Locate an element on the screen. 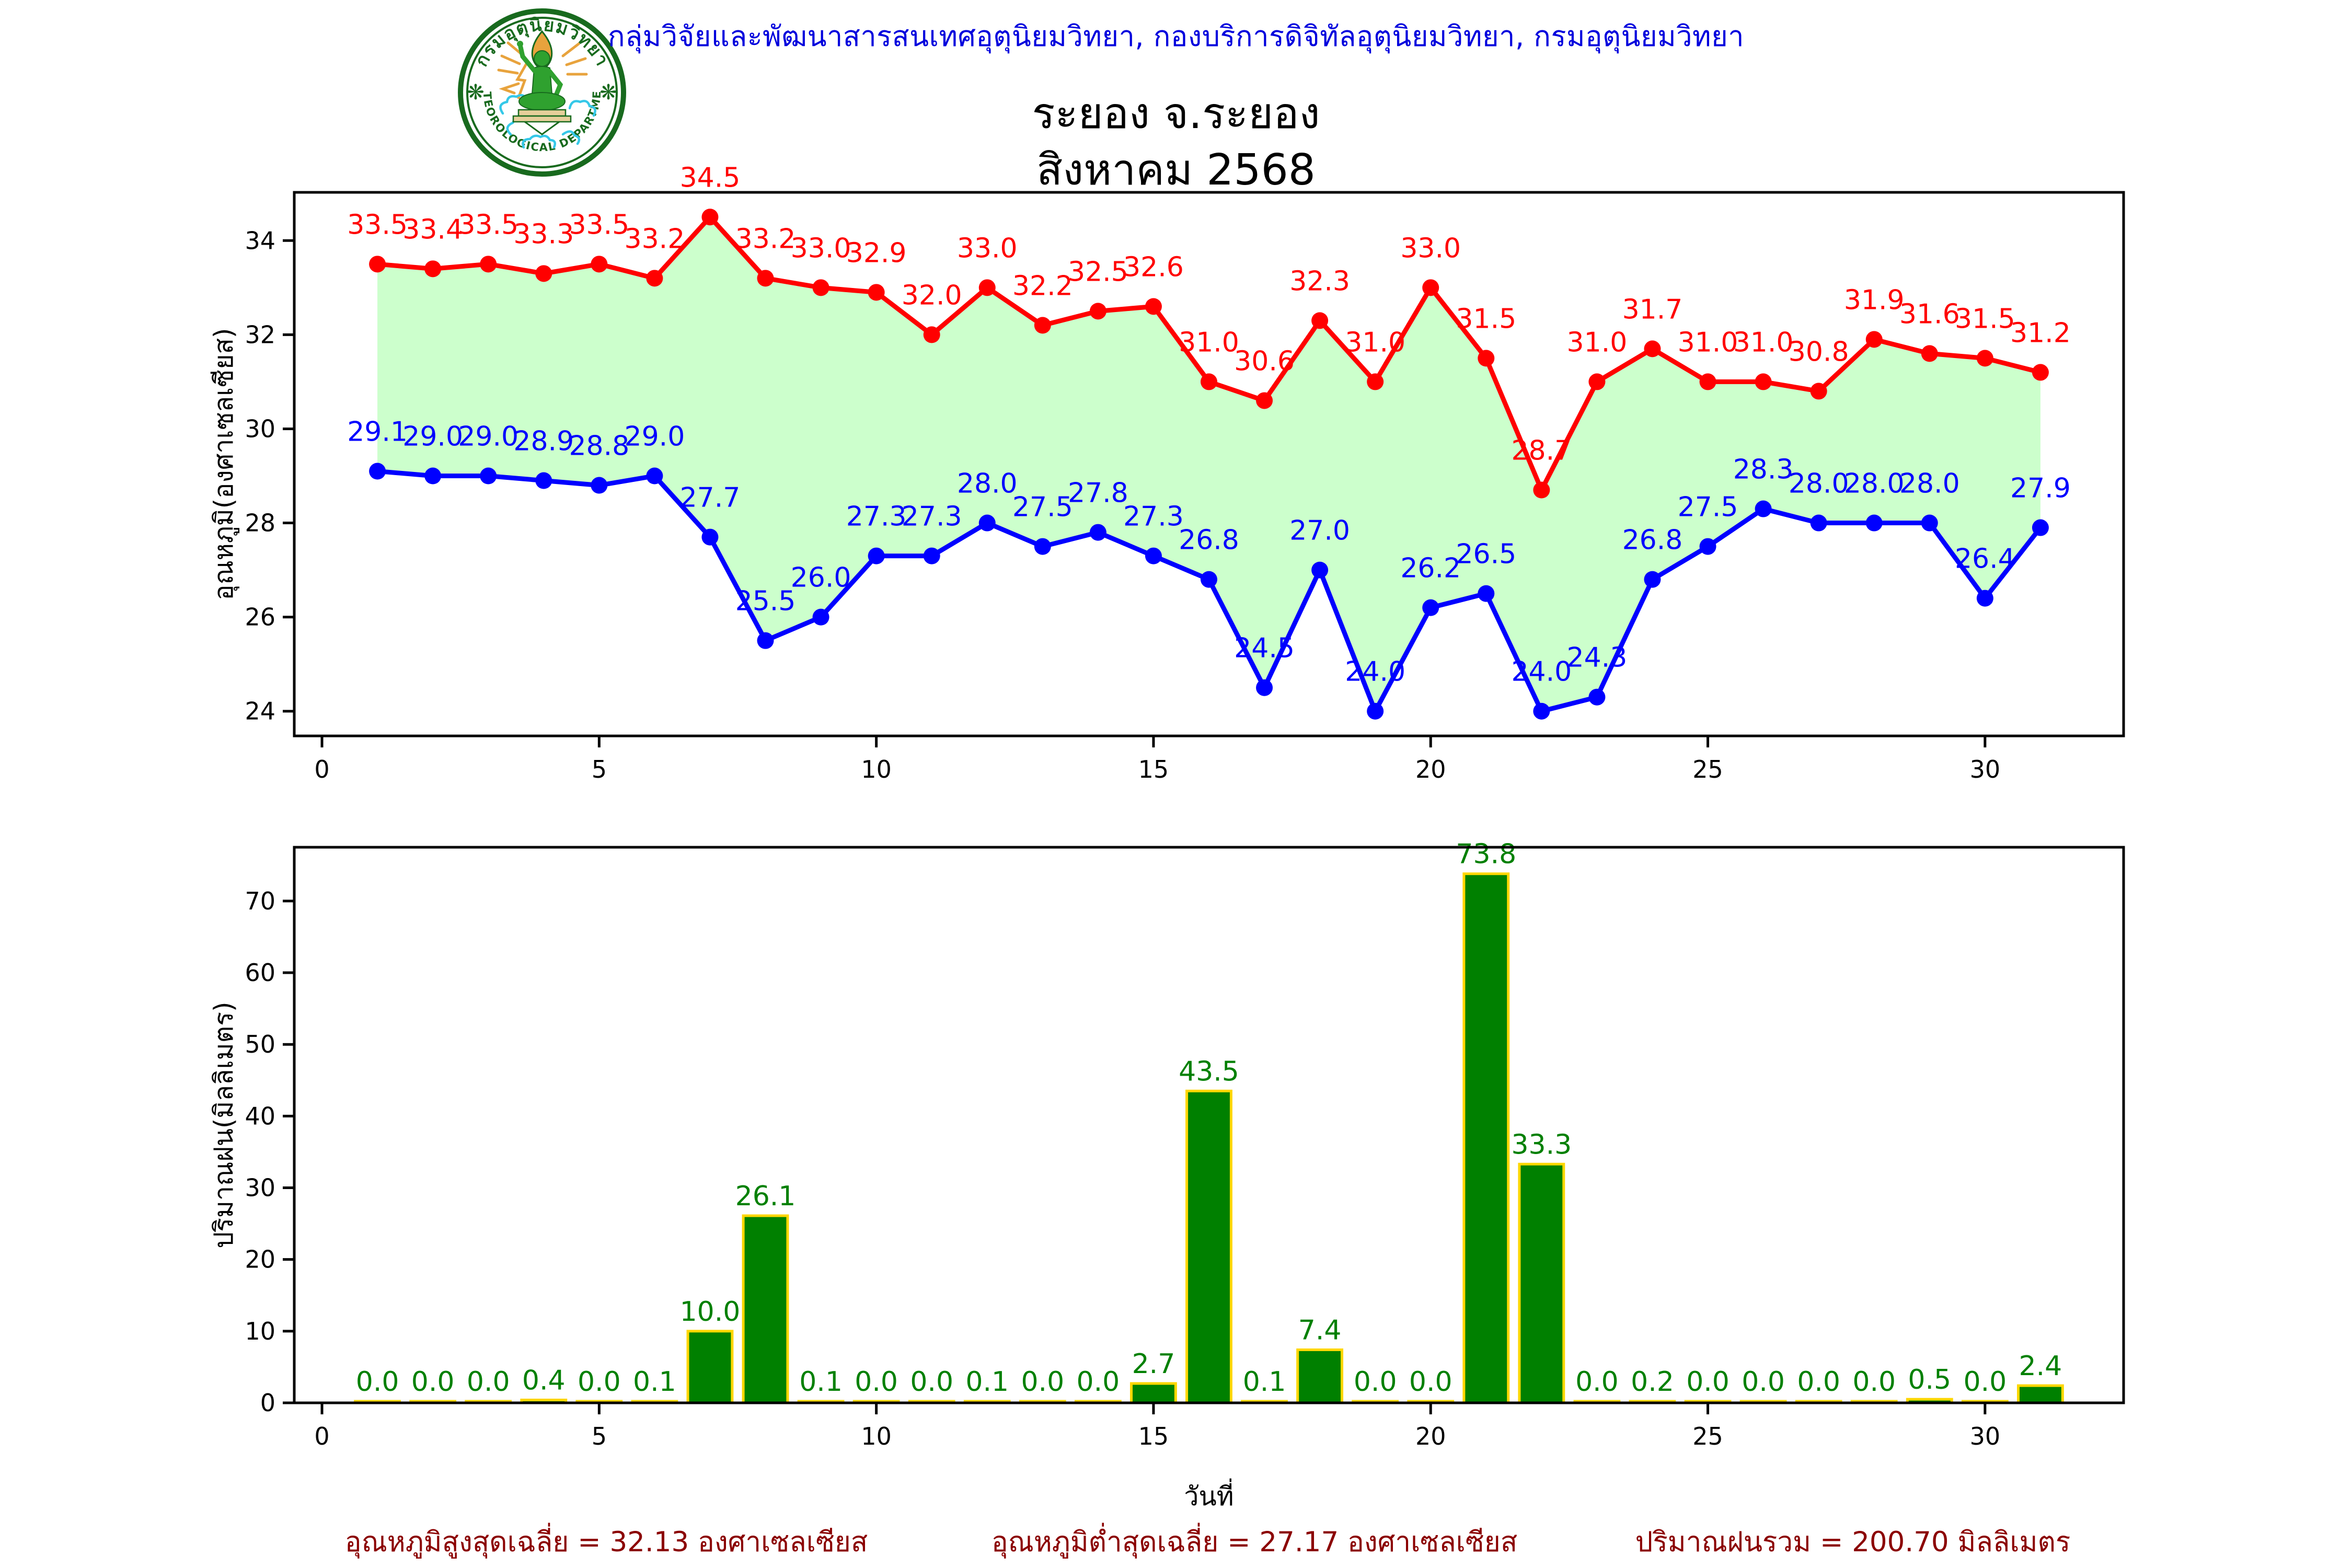 This screenshot has width=2352, height=1568. svg-text: 28.9 is located at coordinates (543, 441).